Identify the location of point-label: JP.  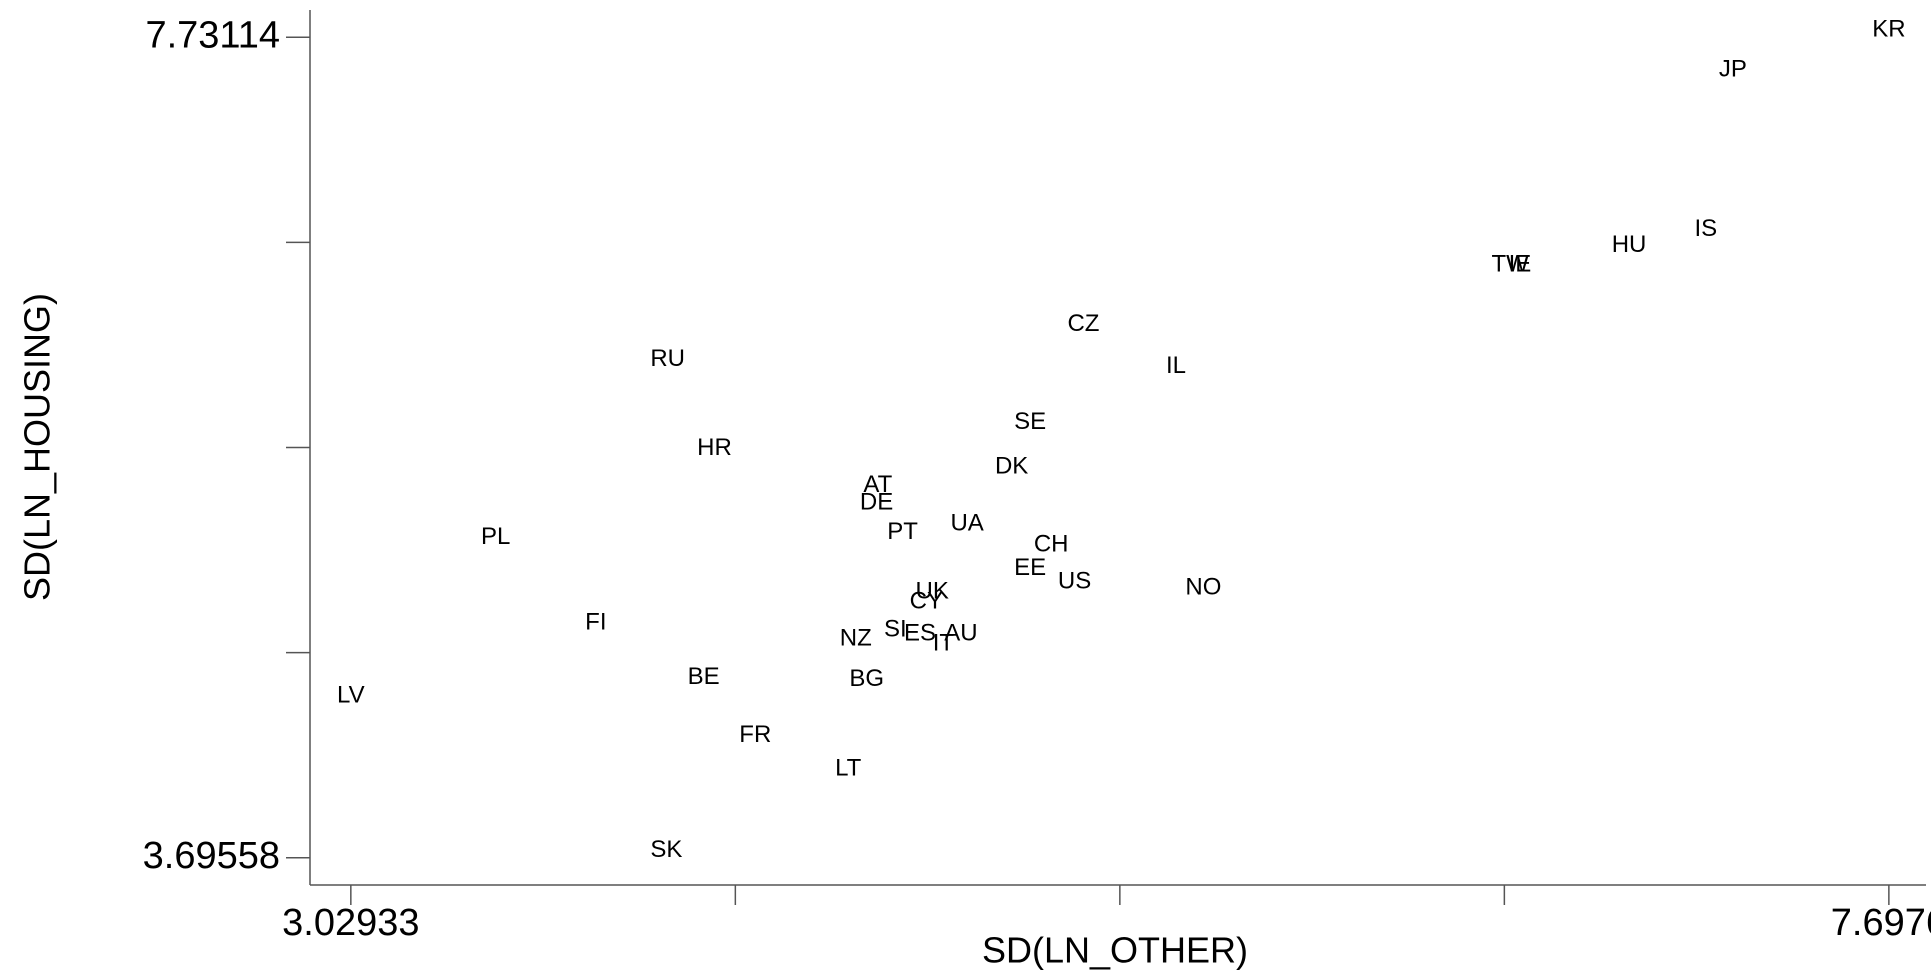
(1733, 68).